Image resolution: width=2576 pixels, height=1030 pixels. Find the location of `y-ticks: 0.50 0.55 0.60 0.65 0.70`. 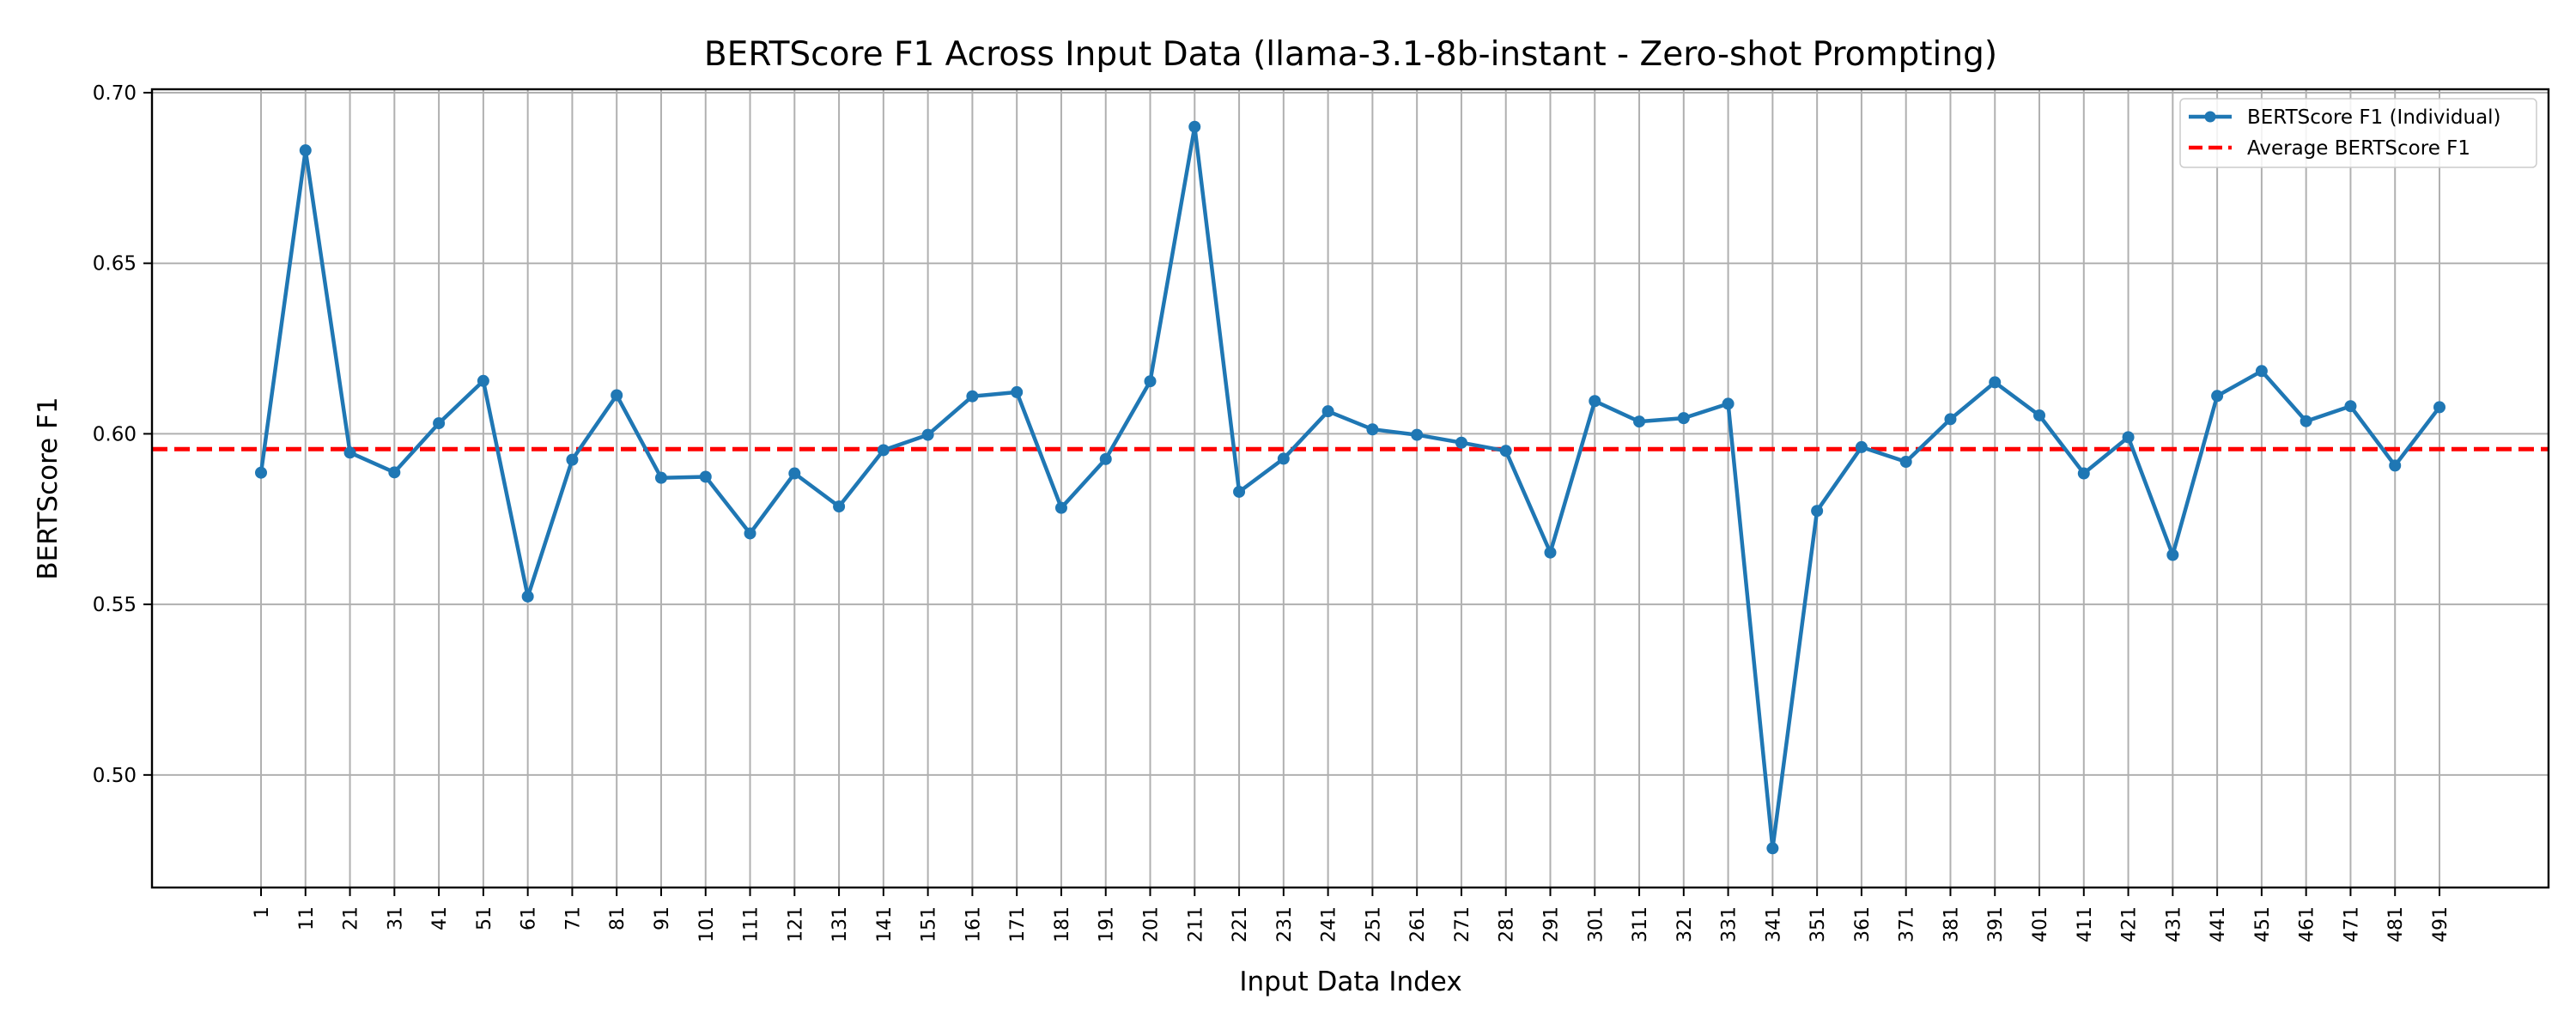

y-ticks: 0.50 0.55 0.60 0.65 0.70 is located at coordinates (123, 434).